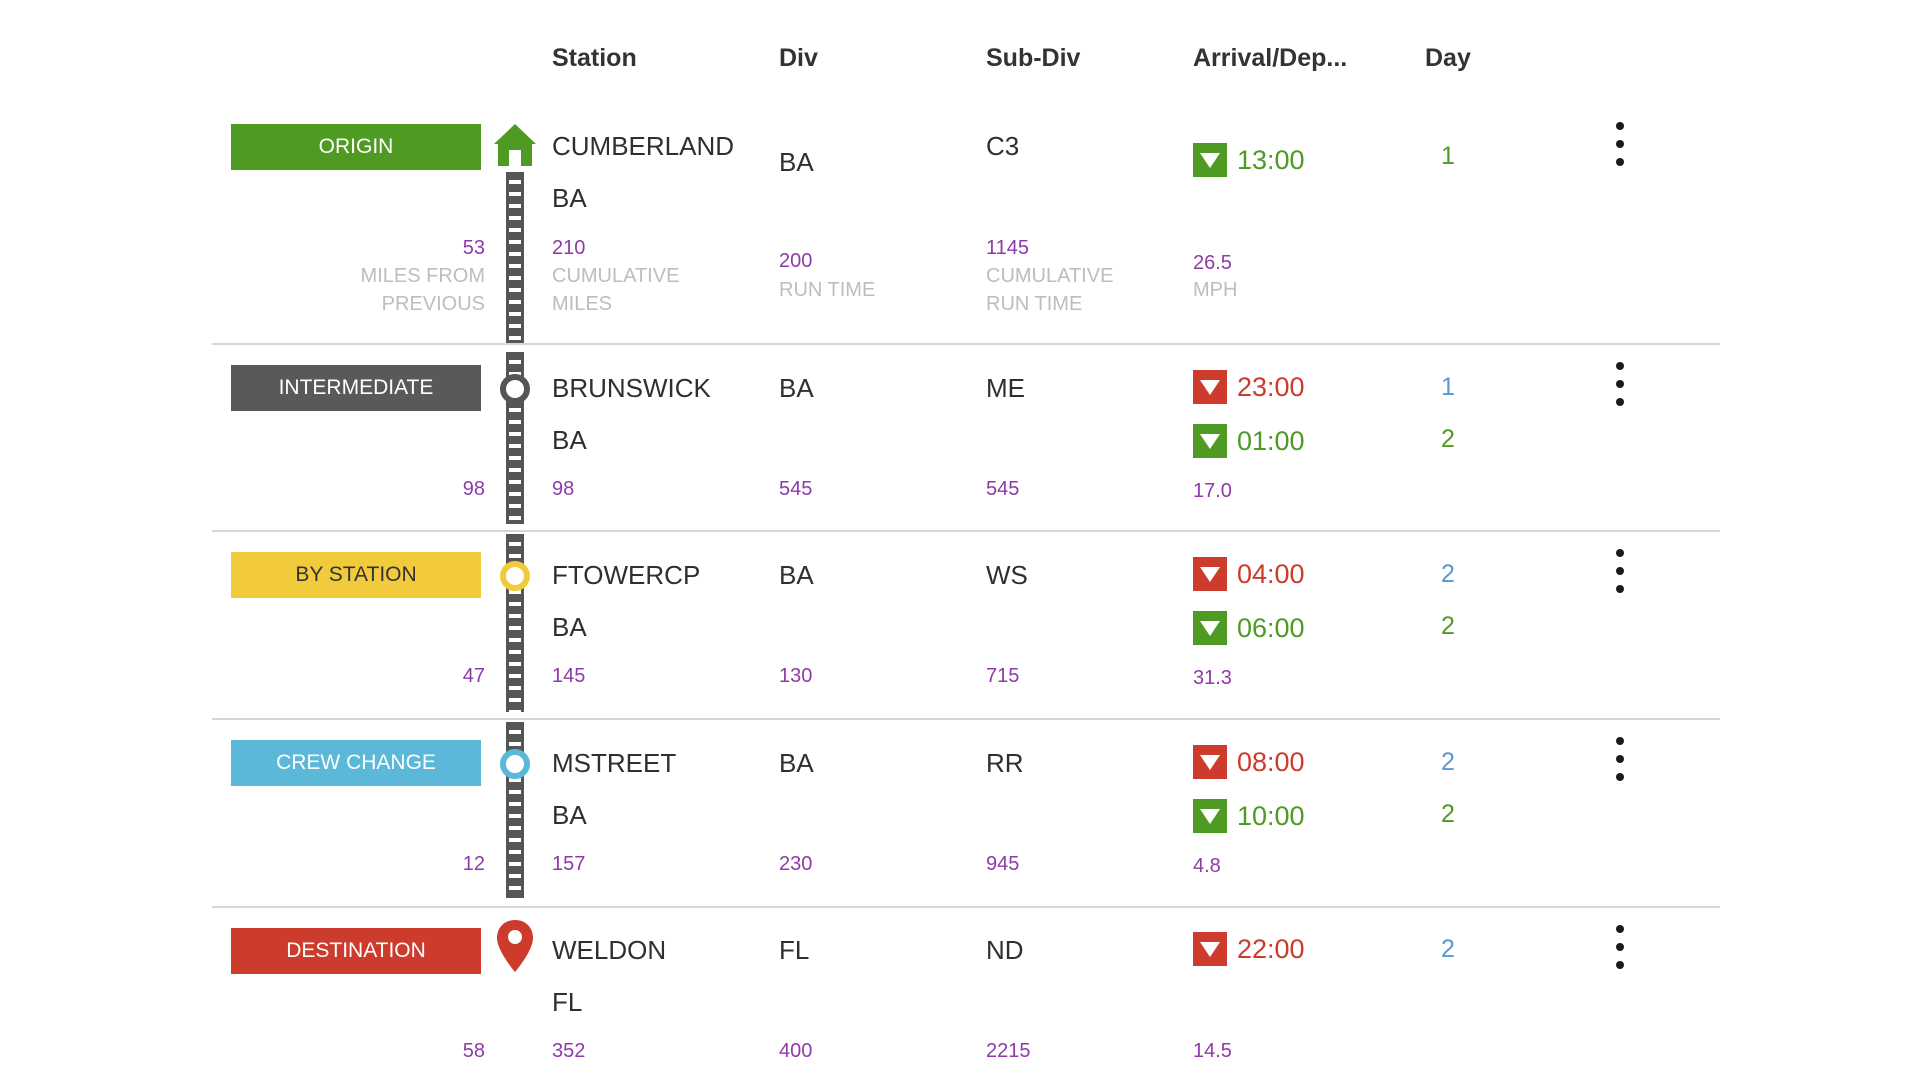 The width and height of the screenshot is (1920, 1080). I want to click on run-time: 130, so click(796, 676).